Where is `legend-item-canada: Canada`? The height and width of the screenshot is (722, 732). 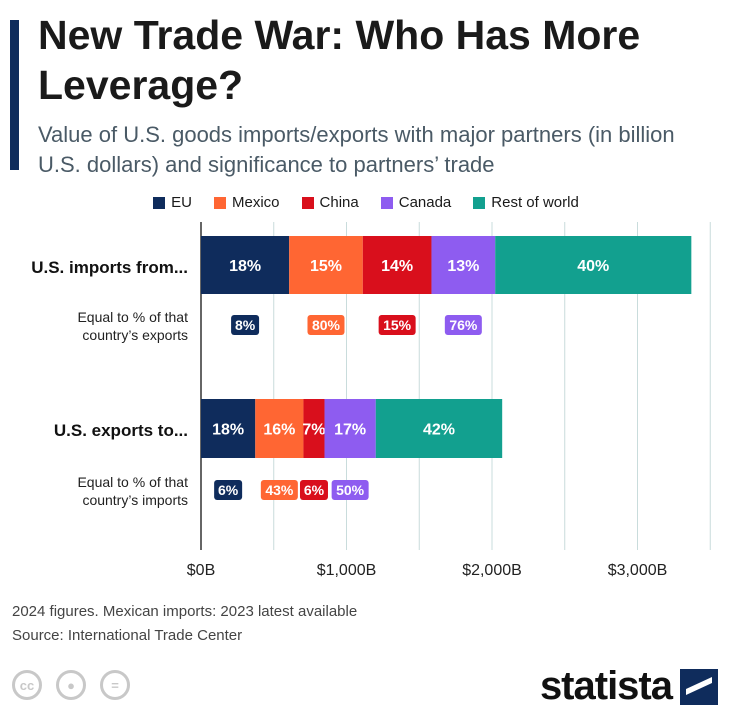
legend-item-canada: Canada is located at coordinates (416, 202).